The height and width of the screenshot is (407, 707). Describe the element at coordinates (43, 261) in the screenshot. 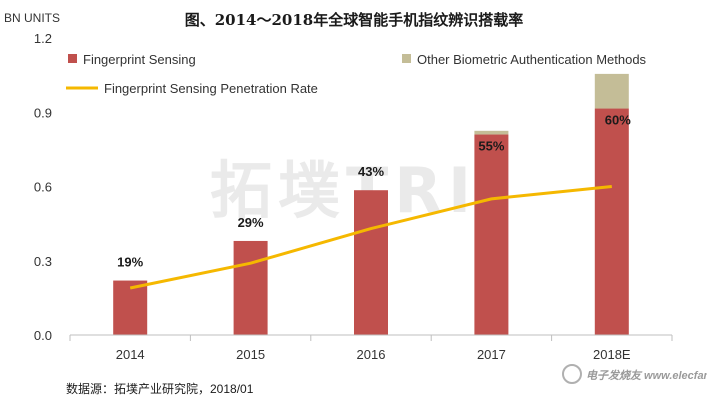

I see `y-tick-label: 0.3` at that location.